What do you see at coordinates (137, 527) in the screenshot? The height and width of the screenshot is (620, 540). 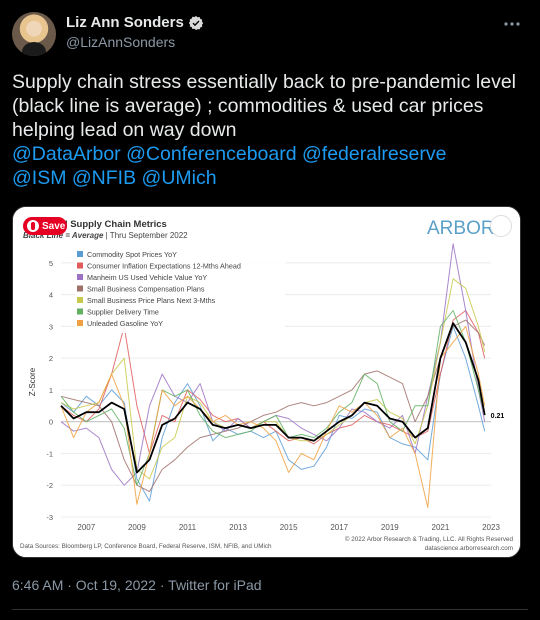 I see `x-tick-label: 2009` at bounding box center [137, 527].